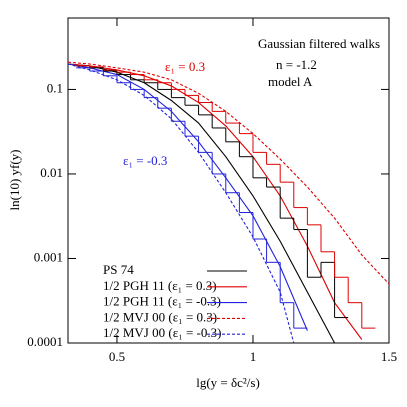 This screenshot has width=407, height=407. What do you see at coordinates (51, 172) in the screenshot?
I see `y-tick-label: 0.01` at bounding box center [51, 172].